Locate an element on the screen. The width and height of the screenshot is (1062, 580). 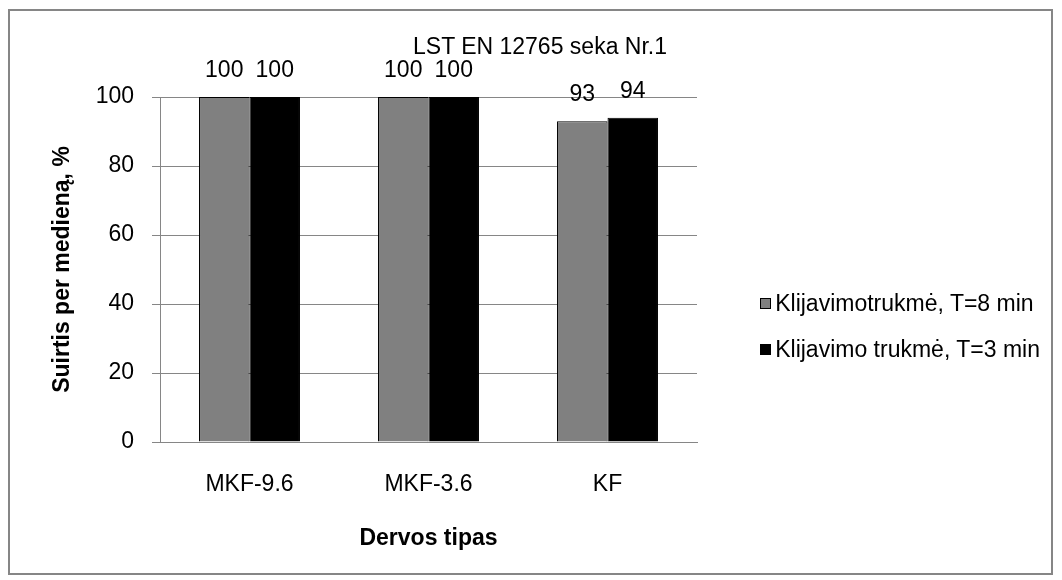
y-axis-title: Suirtis per medieną, % is located at coordinates (61, 269).